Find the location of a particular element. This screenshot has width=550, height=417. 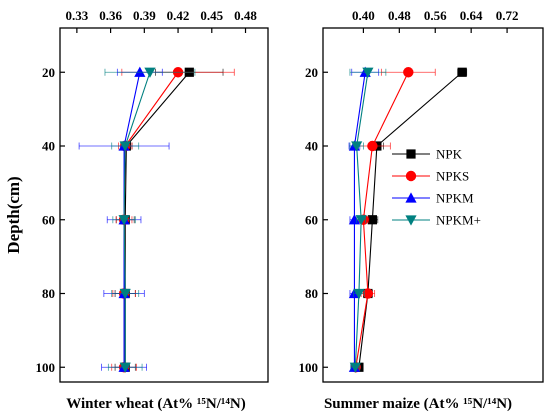

legend-label: NPK is located at coordinates (449, 154).